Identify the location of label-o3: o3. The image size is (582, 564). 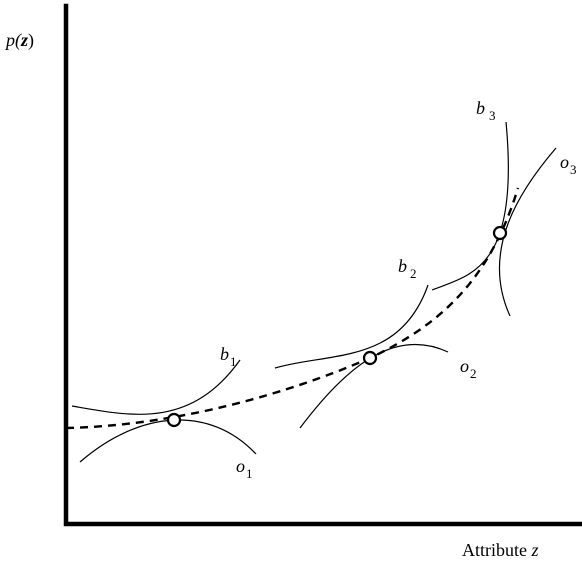
(568, 164).